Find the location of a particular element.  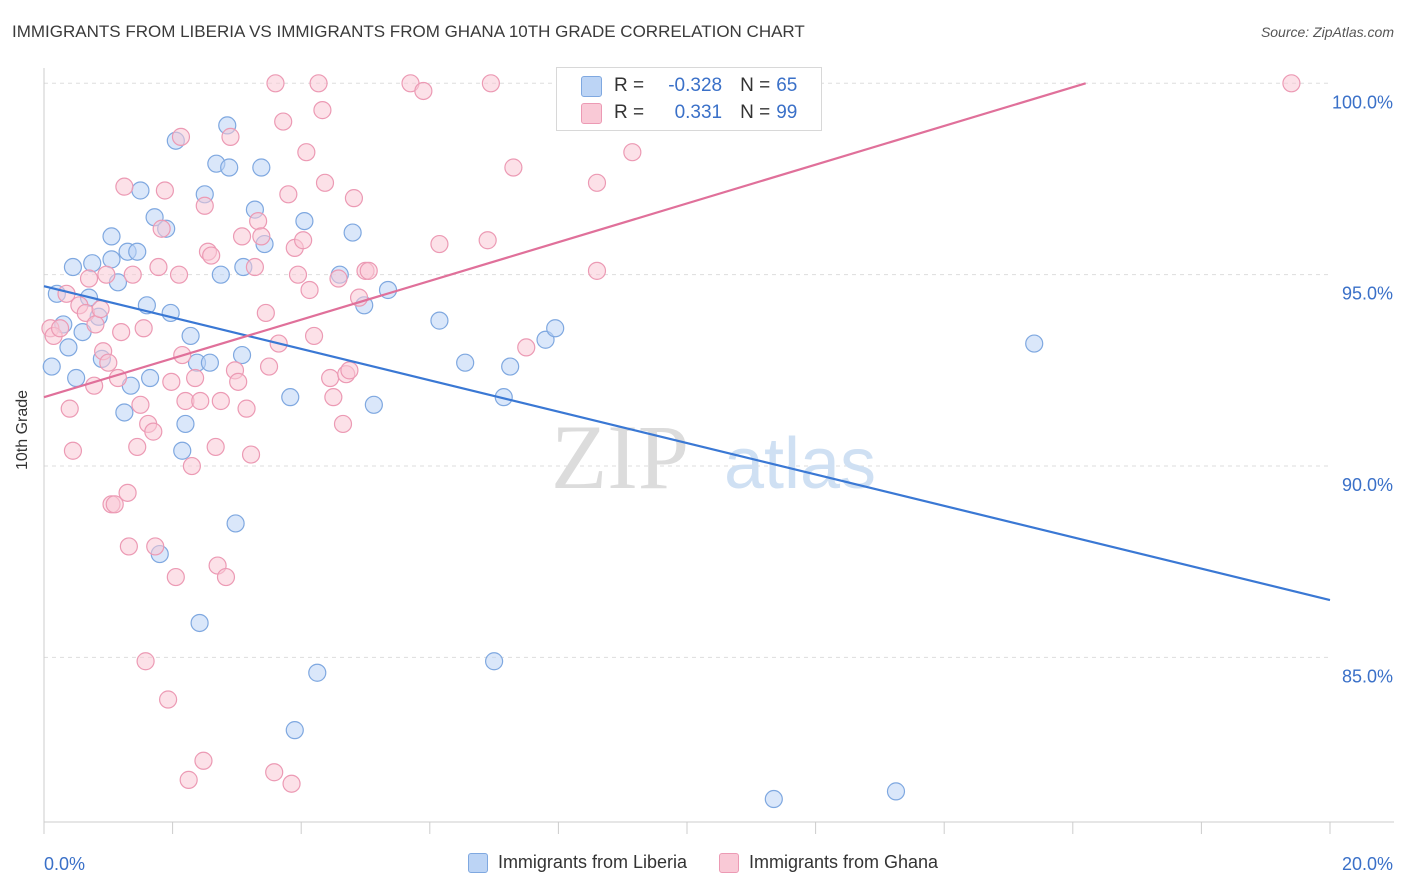

legend-item-liberia: Immigrants from Liberia is located at coordinates (577, 862).